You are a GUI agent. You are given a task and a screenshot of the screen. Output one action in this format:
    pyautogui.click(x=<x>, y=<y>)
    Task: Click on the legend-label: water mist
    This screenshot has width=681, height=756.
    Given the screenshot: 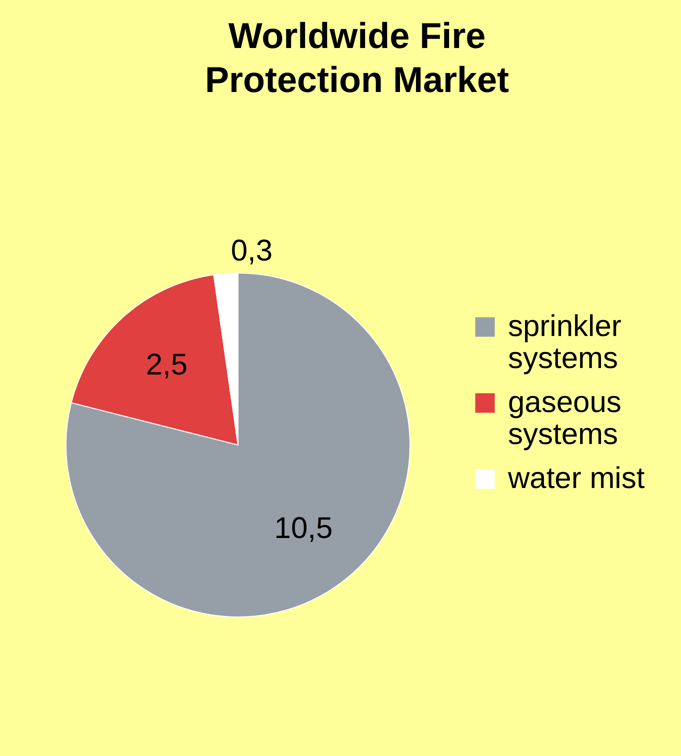 What is the action you would take?
    pyautogui.click(x=576, y=478)
    